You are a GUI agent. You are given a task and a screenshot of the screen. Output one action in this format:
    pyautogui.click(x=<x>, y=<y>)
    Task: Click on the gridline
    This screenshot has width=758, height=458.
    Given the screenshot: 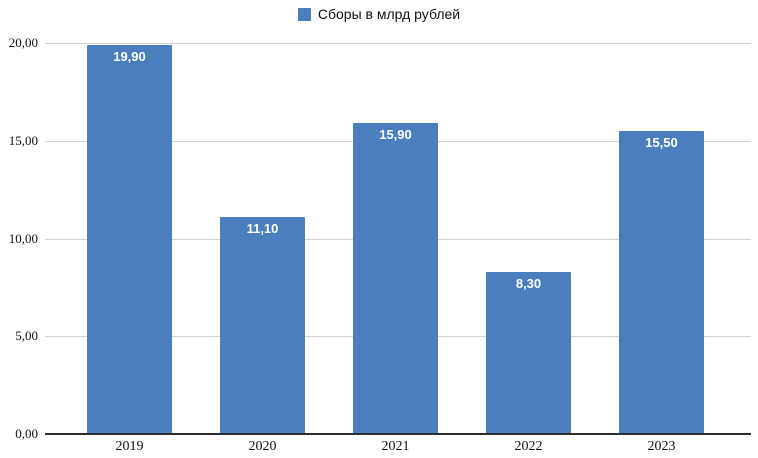 What is the action you would take?
    pyautogui.click(x=398, y=43)
    